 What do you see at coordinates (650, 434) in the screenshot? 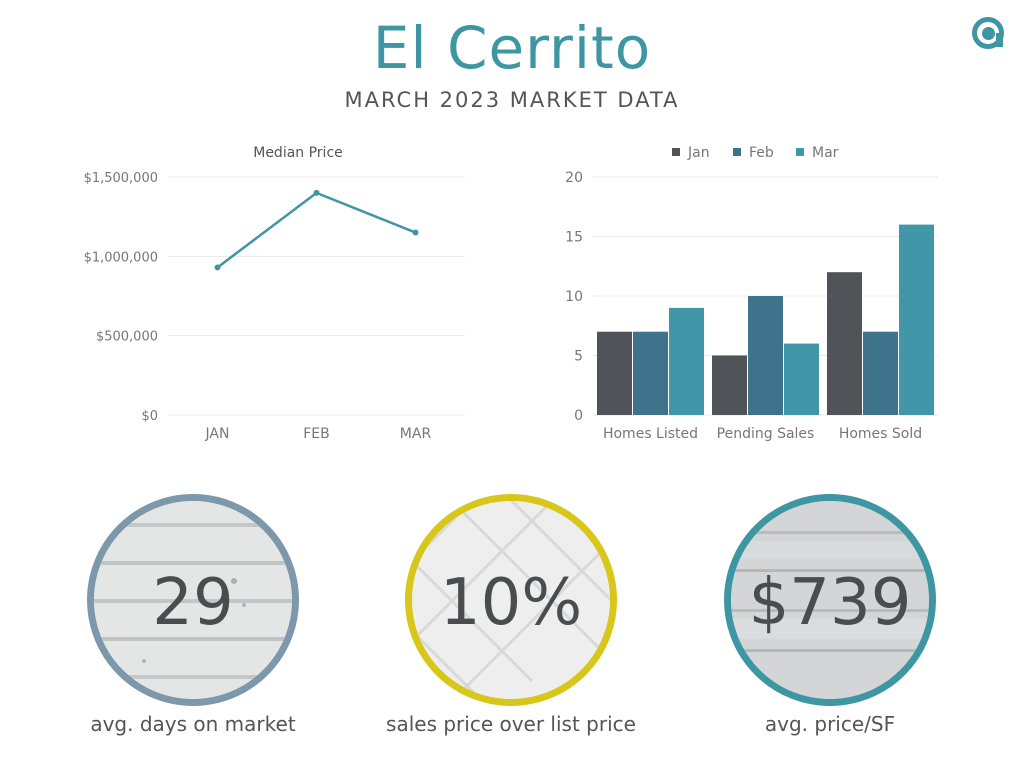
I see `x-tick-label: Homes Listed` at bounding box center [650, 434].